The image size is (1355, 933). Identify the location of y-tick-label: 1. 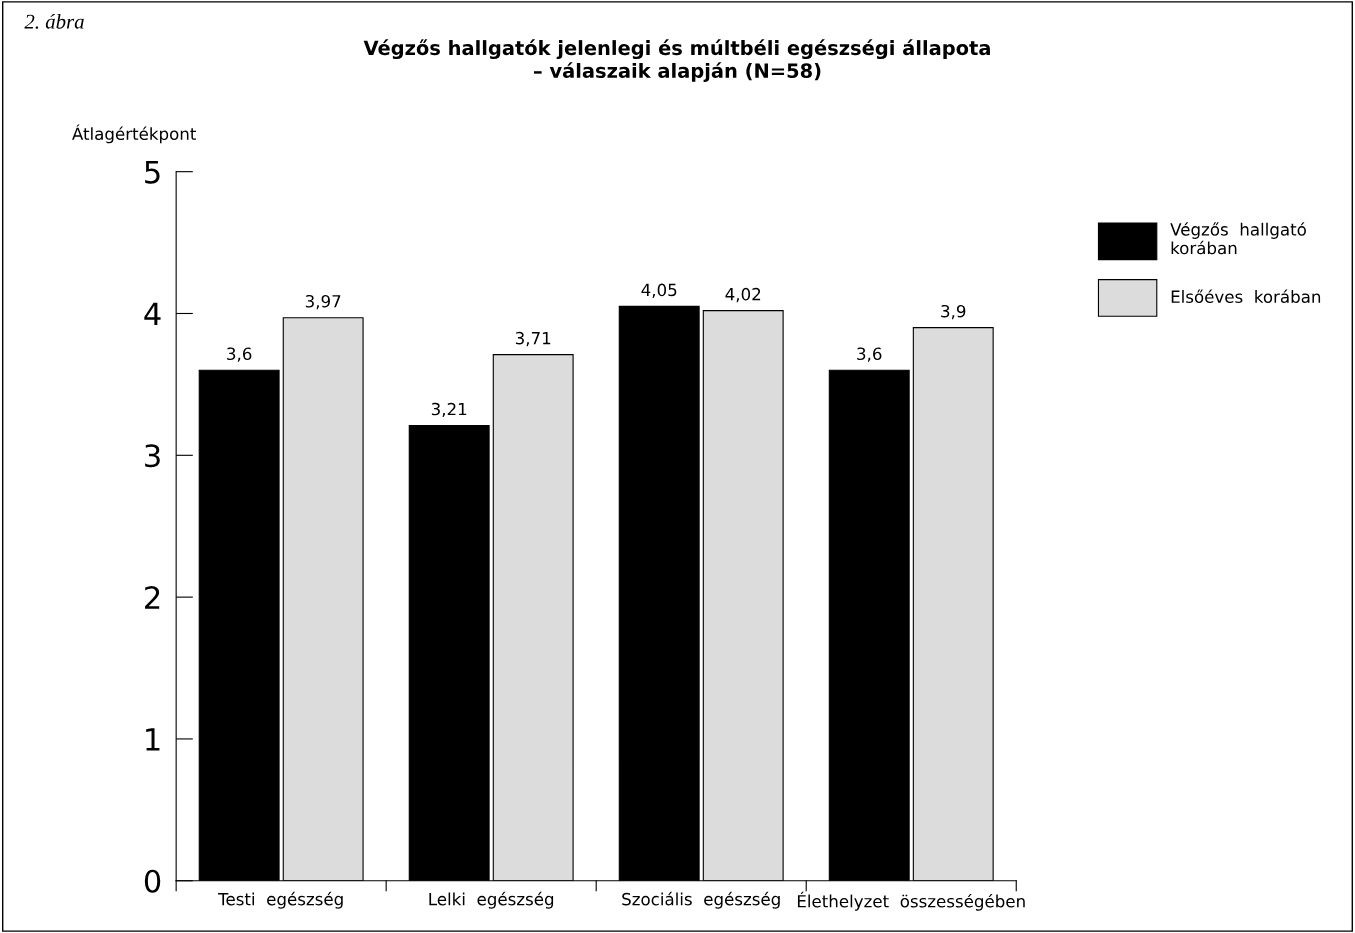
(153, 739).